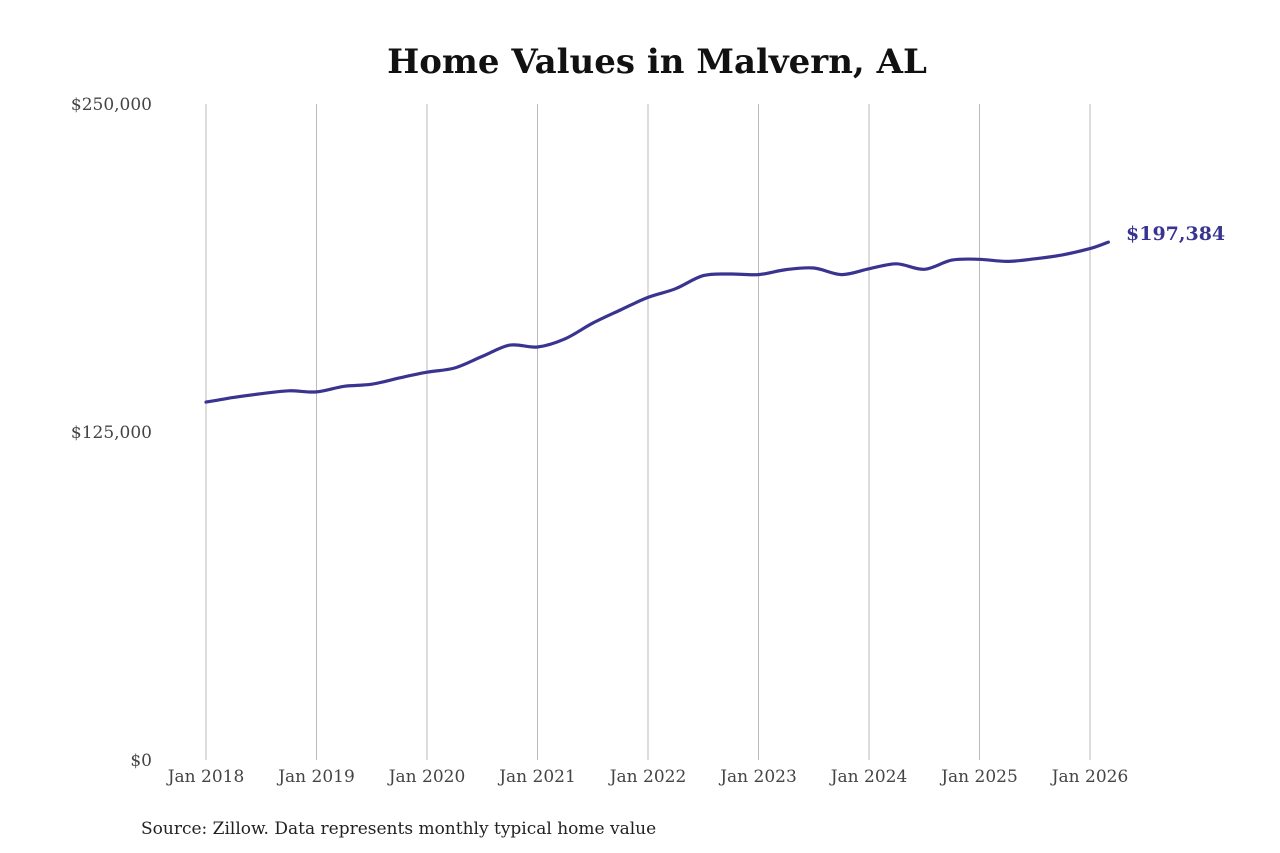  Describe the element at coordinates (757, 777) in the screenshot. I see `x-tick-label: Jan 2023` at that location.